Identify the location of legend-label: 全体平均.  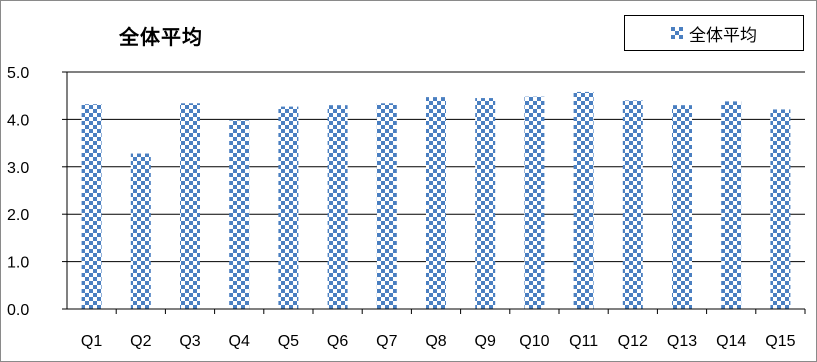
(723, 35).